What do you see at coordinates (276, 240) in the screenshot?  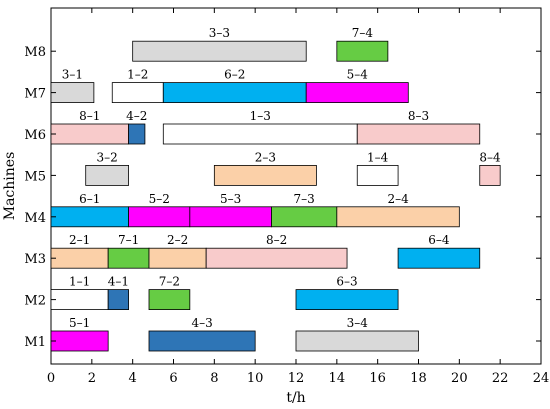 I see `task-label-8-2: 8–2` at bounding box center [276, 240].